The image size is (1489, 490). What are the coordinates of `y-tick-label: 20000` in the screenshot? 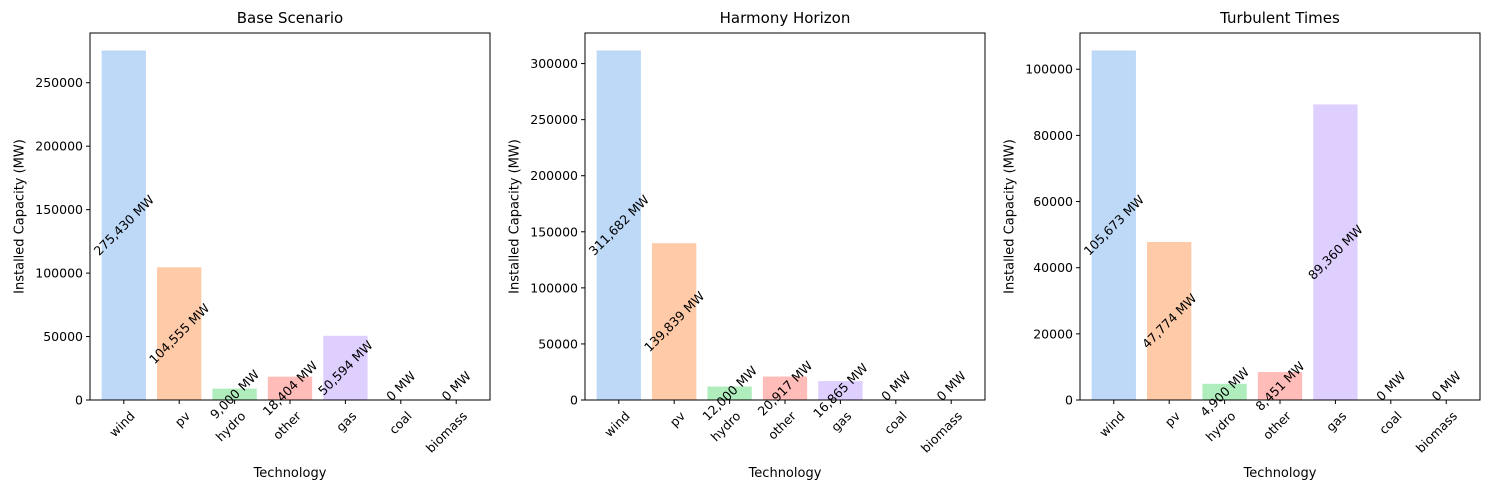 It's located at (1053, 333).